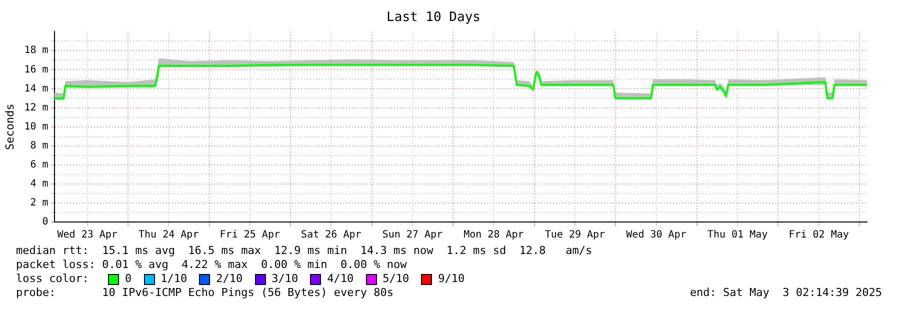 This screenshot has width=897, height=310. Describe the element at coordinates (305, 251) in the screenshot. I see `text: median rtt: 15.1 ms avg 16.5 ms max 12.9 ms min 14.3 ms now 1.2 ms sd 12.8 am/s` at that location.